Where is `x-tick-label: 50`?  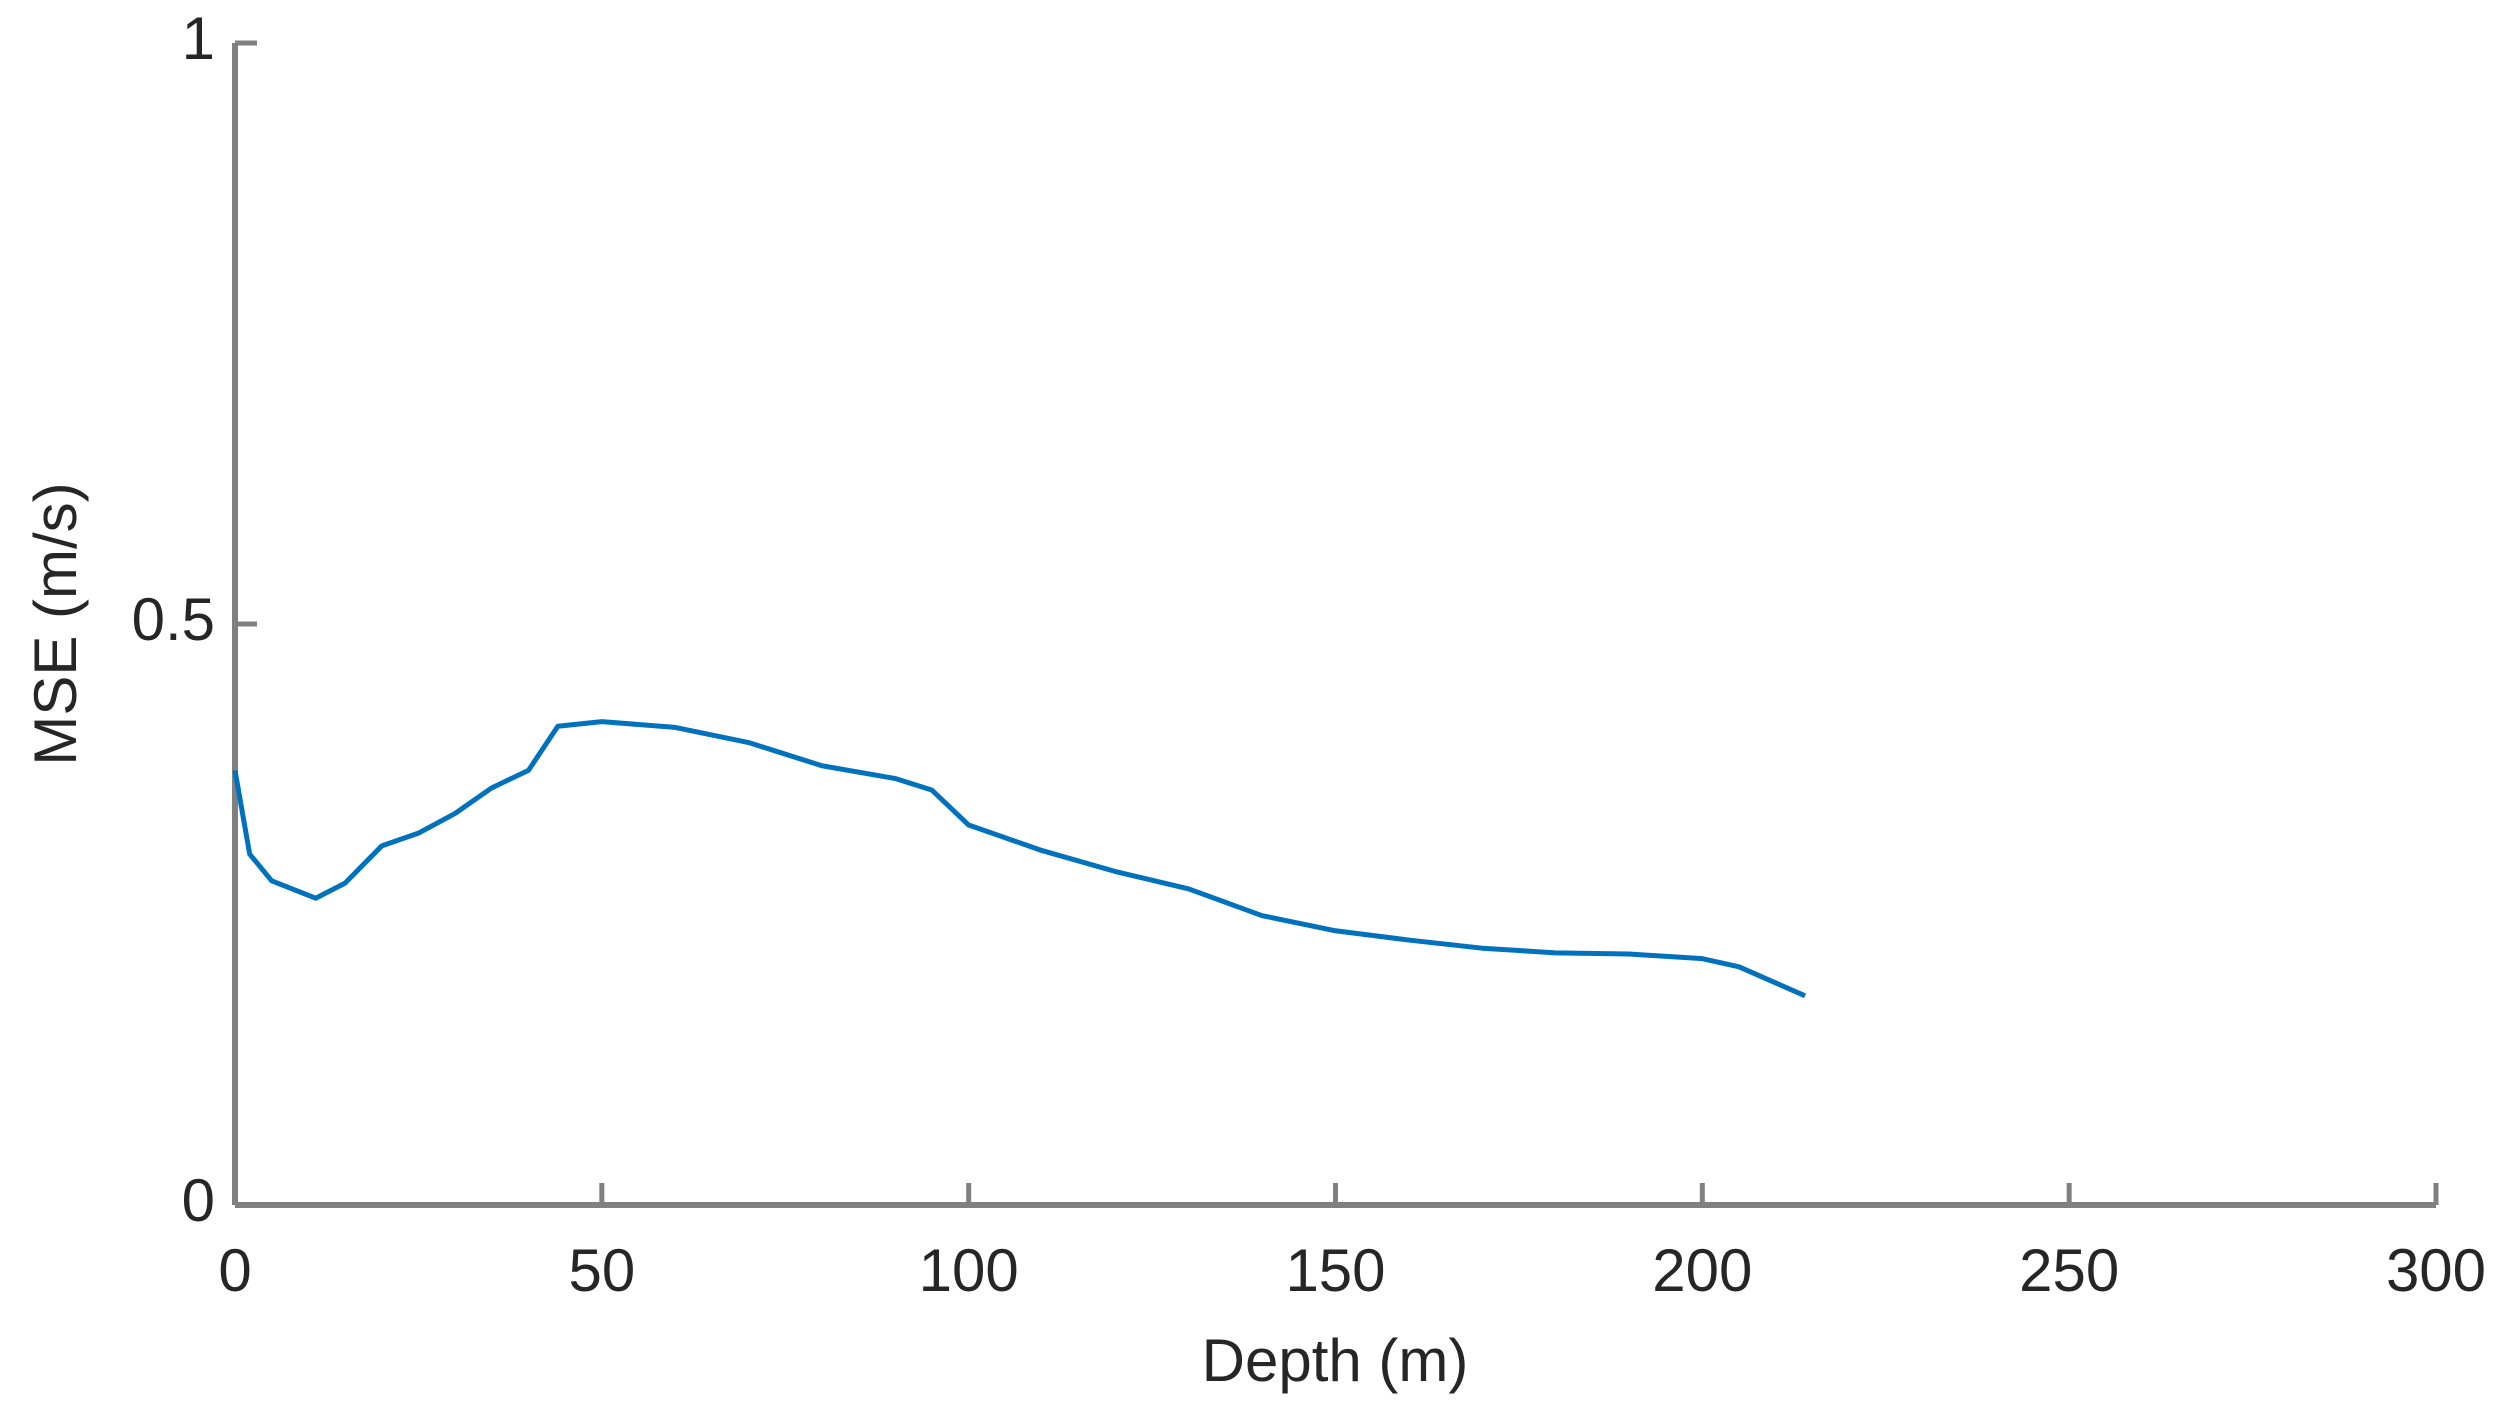
x-tick-label: 50 is located at coordinates (601, 1270).